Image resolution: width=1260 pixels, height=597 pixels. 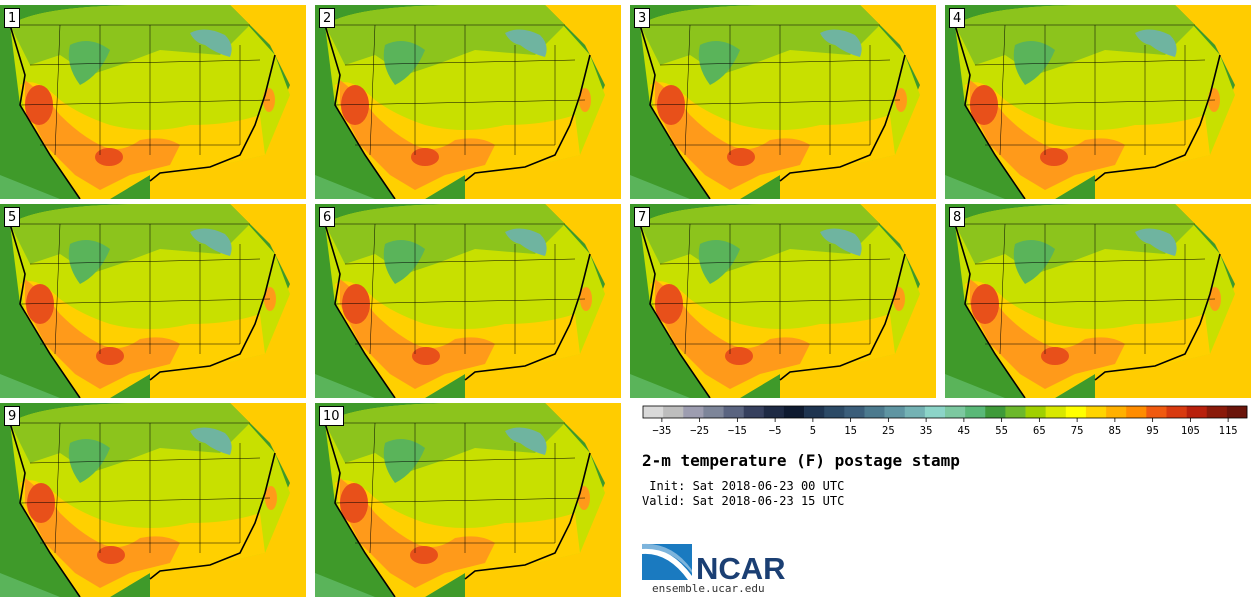 I want to click on member-number-label: 9, so click(x=12, y=416).